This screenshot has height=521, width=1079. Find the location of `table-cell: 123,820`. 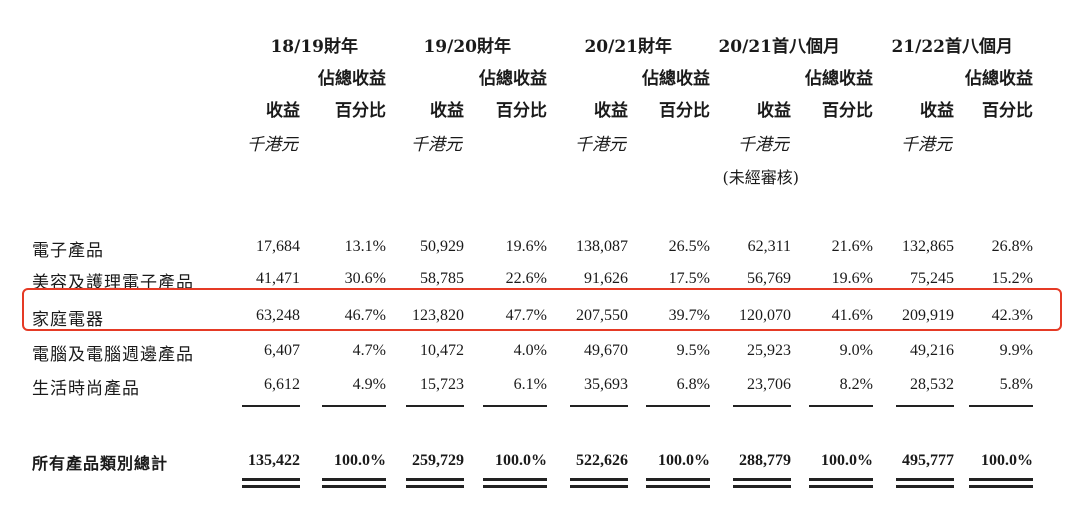

table-cell: 123,820 is located at coordinates (438, 315).